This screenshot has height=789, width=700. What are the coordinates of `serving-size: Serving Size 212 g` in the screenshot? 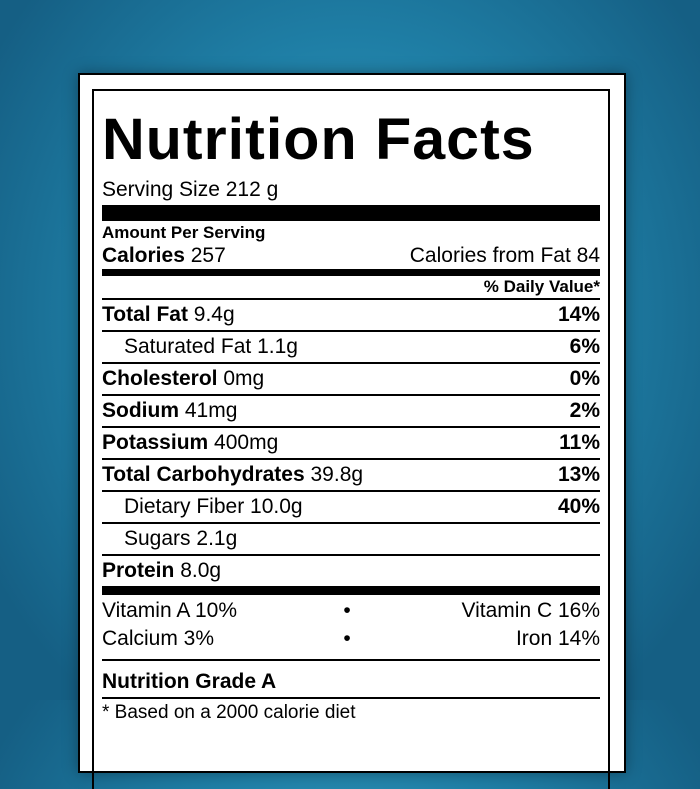 It's located at (190, 189).